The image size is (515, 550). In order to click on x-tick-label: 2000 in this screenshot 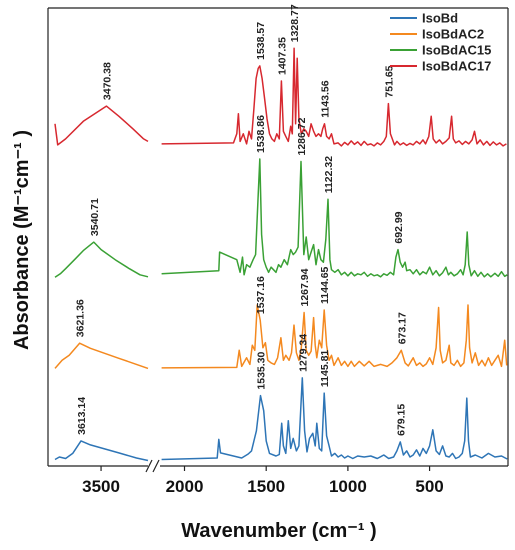, I will do `click(185, 486)`.